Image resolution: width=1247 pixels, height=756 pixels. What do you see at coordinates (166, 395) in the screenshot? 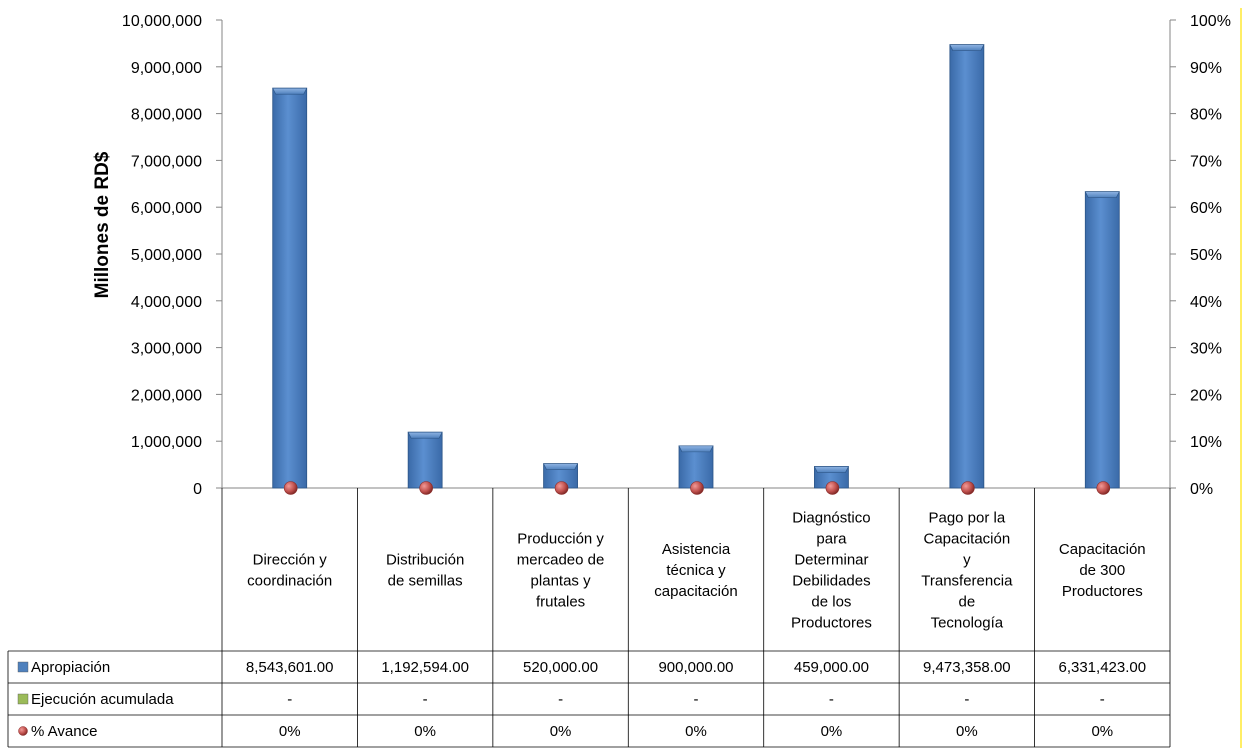
I see `y-tick-label: 2,000,000` at bounding box center [166, 395].